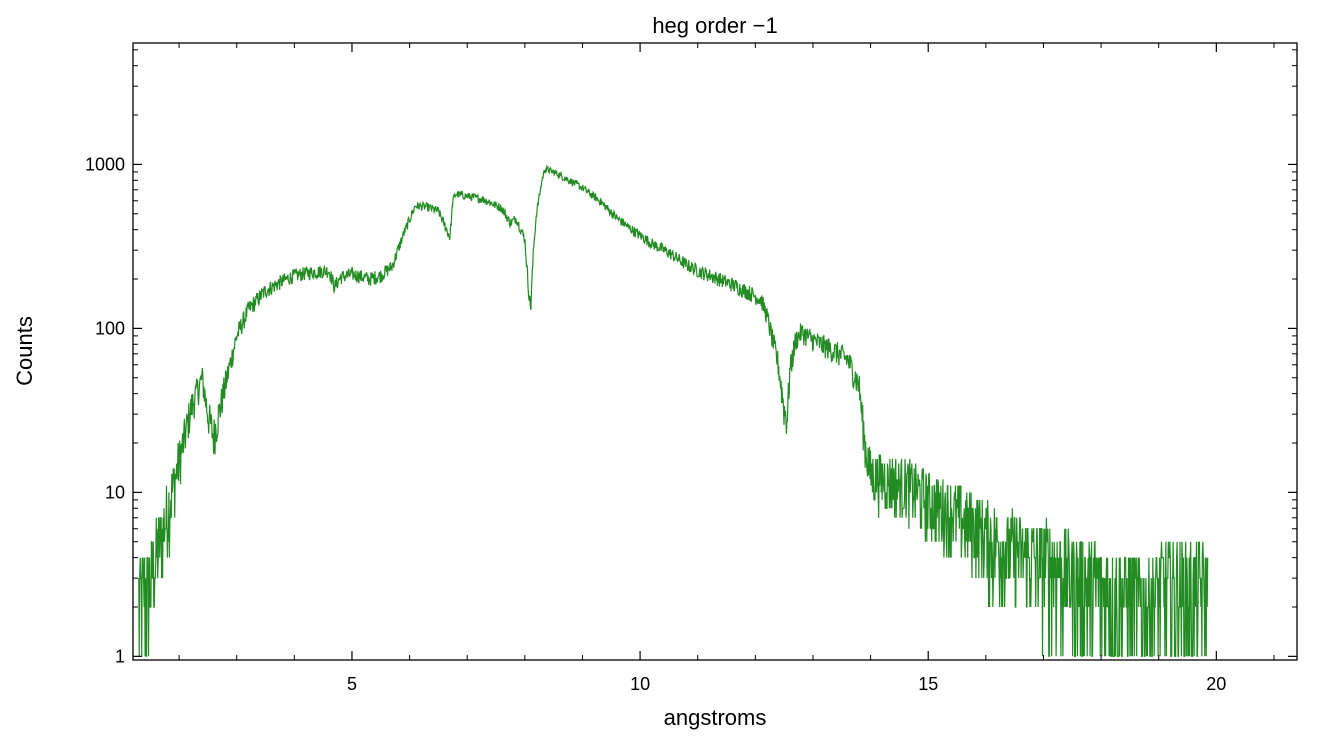 This screenshot has height=741, width=1326. What do you see at coordinates (714, 25) in the screenshot?
I see `chart-title: heg order −1` at bounding box center [714, 25].